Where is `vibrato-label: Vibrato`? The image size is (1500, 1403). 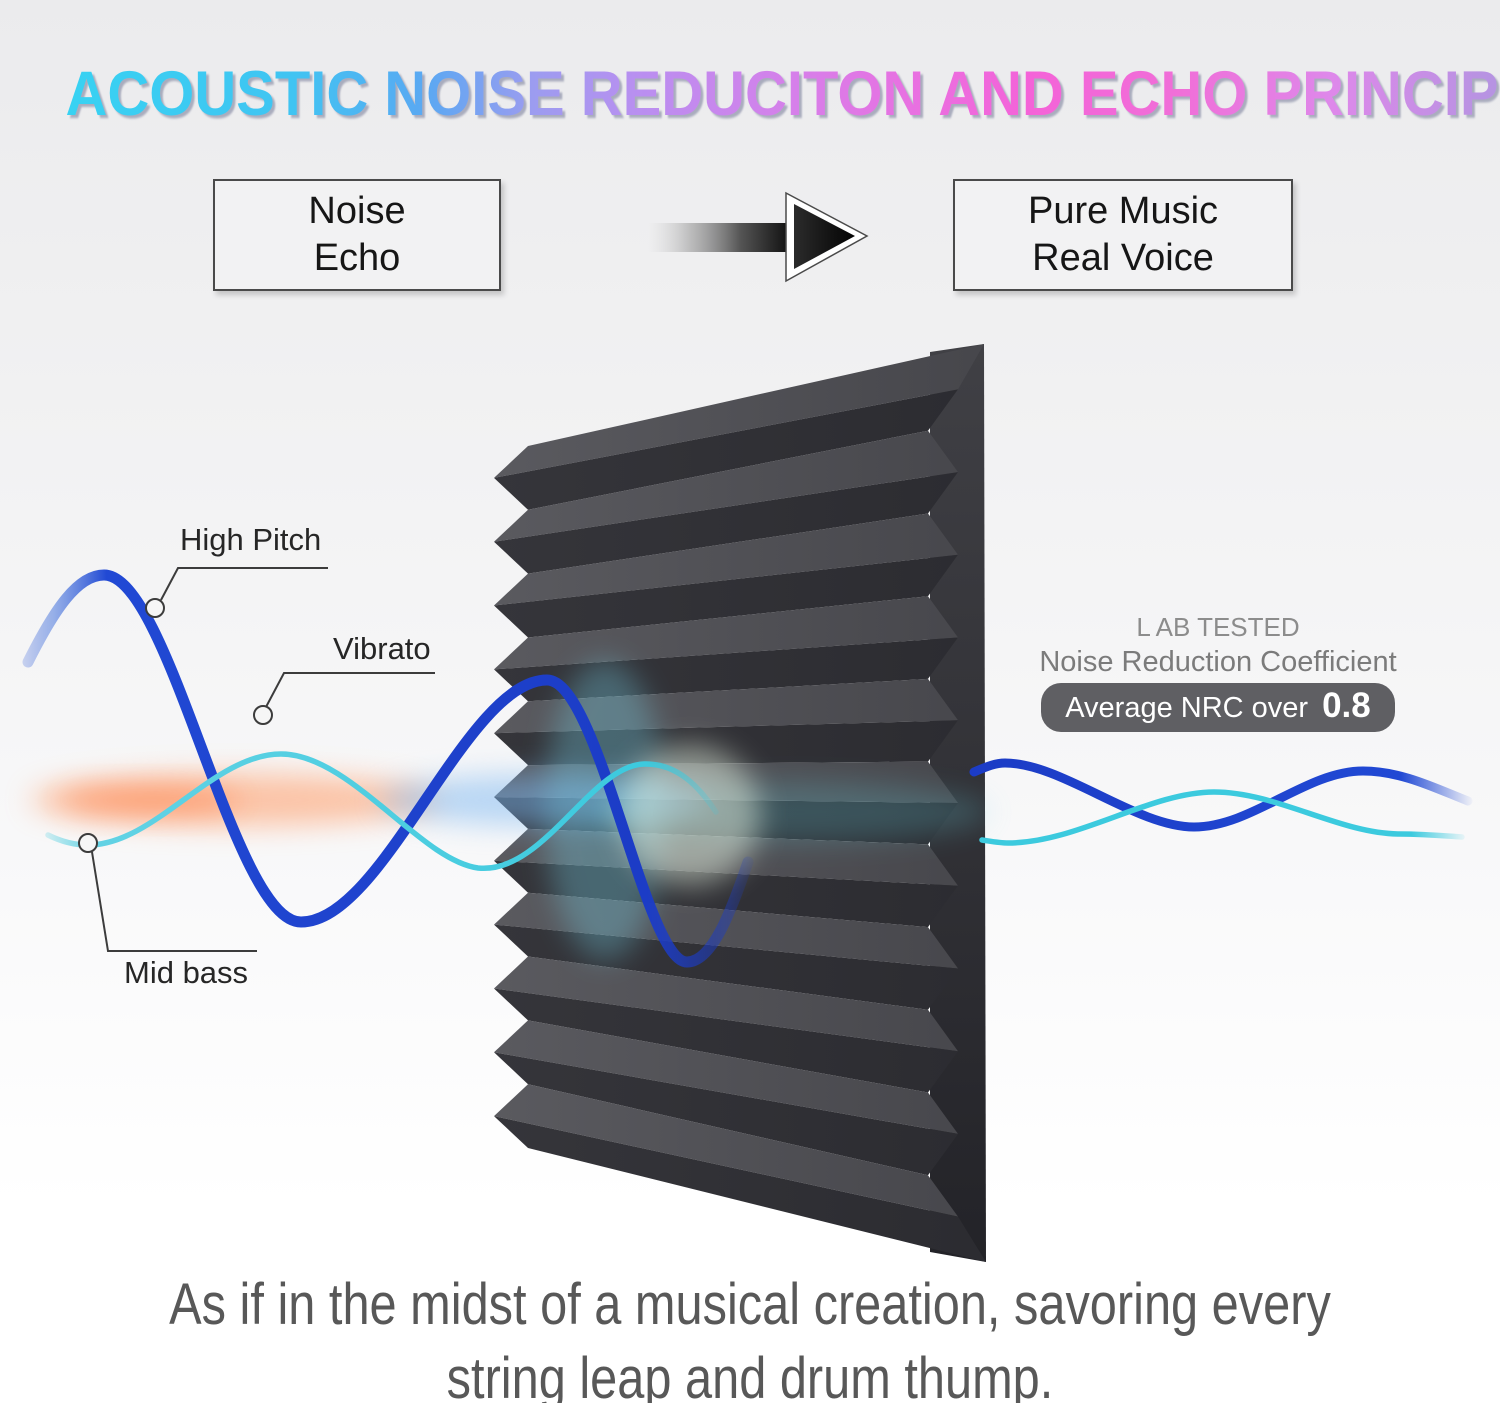
vibrato-label: Vibrato is located at coordinates (382, 648).